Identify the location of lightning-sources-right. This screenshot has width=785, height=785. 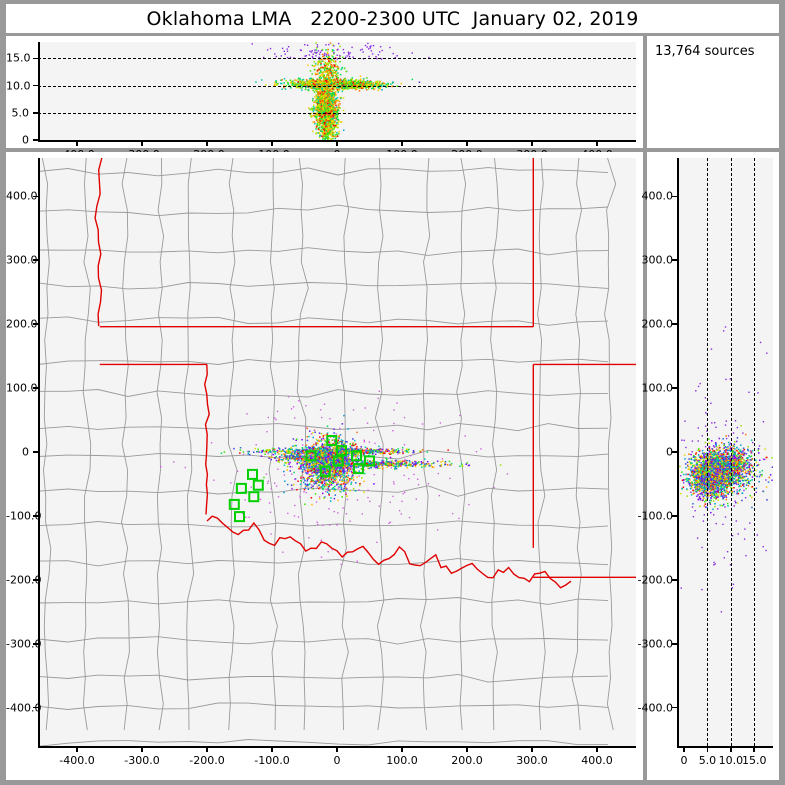
(725, 469).